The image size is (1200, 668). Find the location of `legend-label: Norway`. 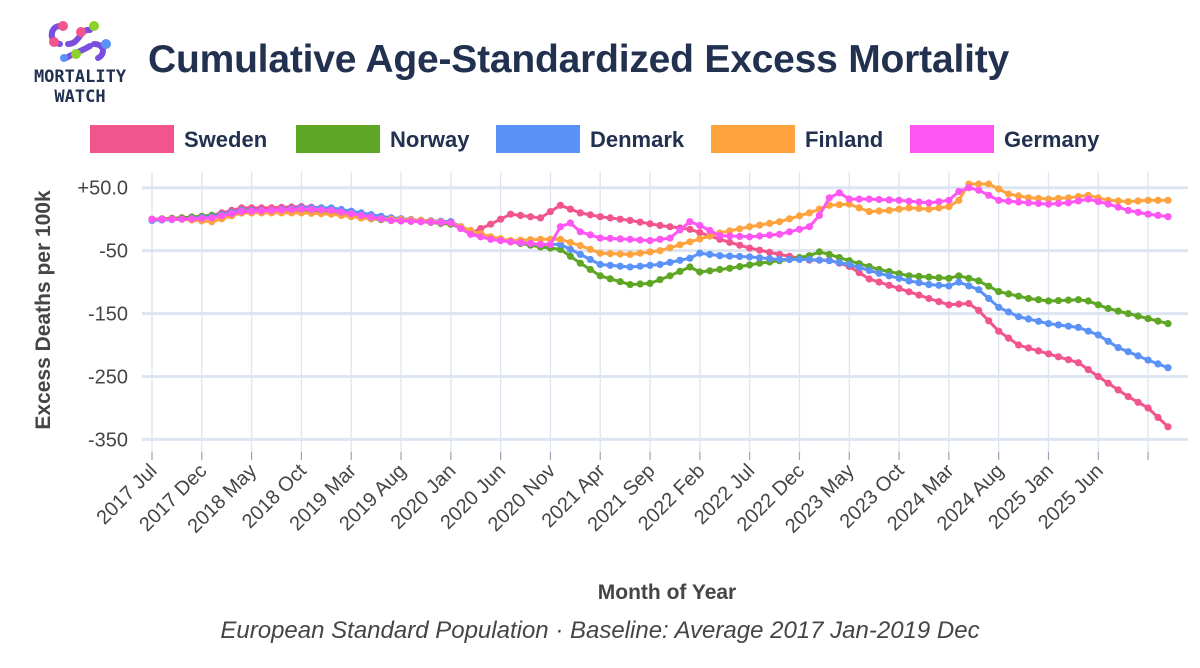

legend-label: Norway is located at coordinates (430, 139).